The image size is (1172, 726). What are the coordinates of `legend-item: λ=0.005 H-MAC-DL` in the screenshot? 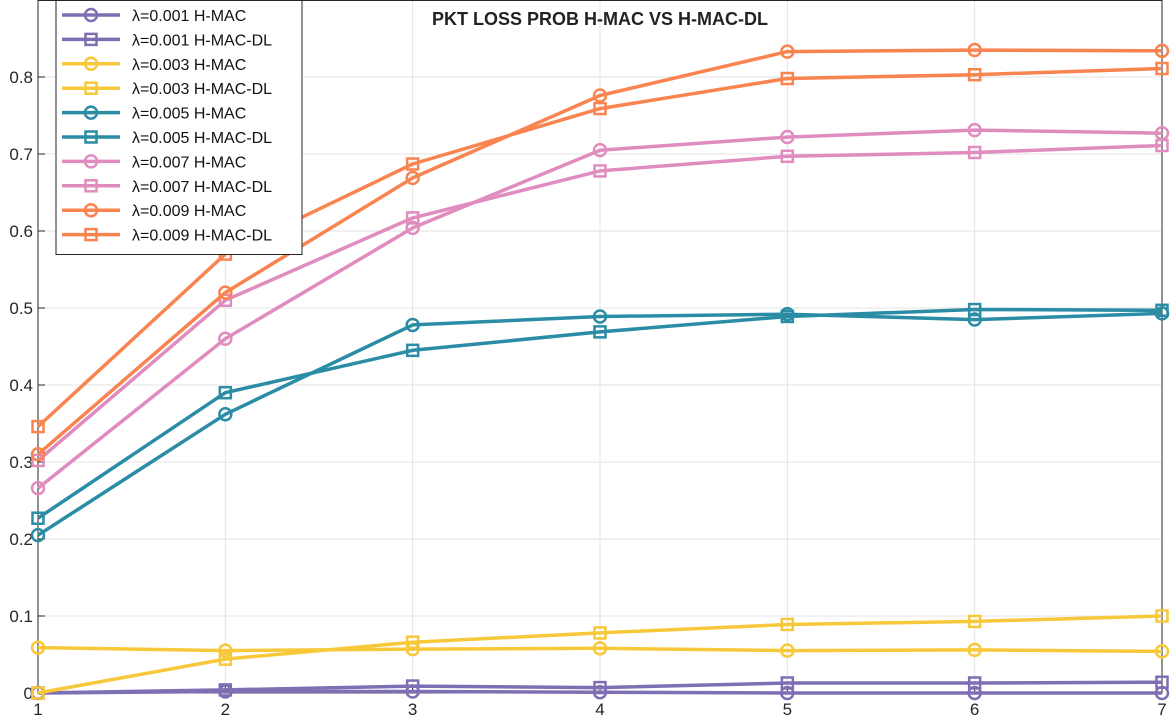 It's located at (167, 138).